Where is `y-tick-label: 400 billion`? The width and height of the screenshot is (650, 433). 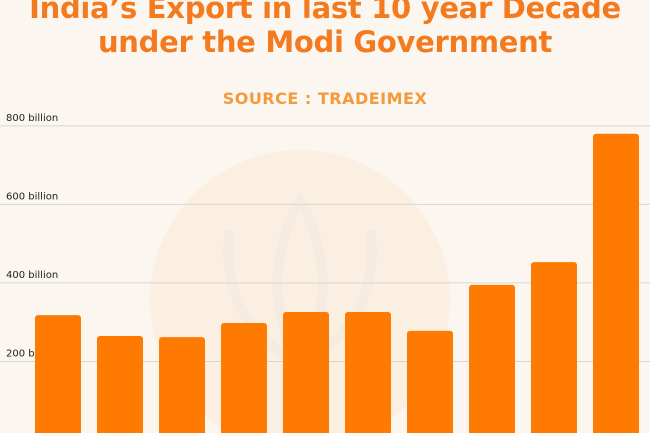 y-tick-label: 400 billion is located at coordinates (32, 275).